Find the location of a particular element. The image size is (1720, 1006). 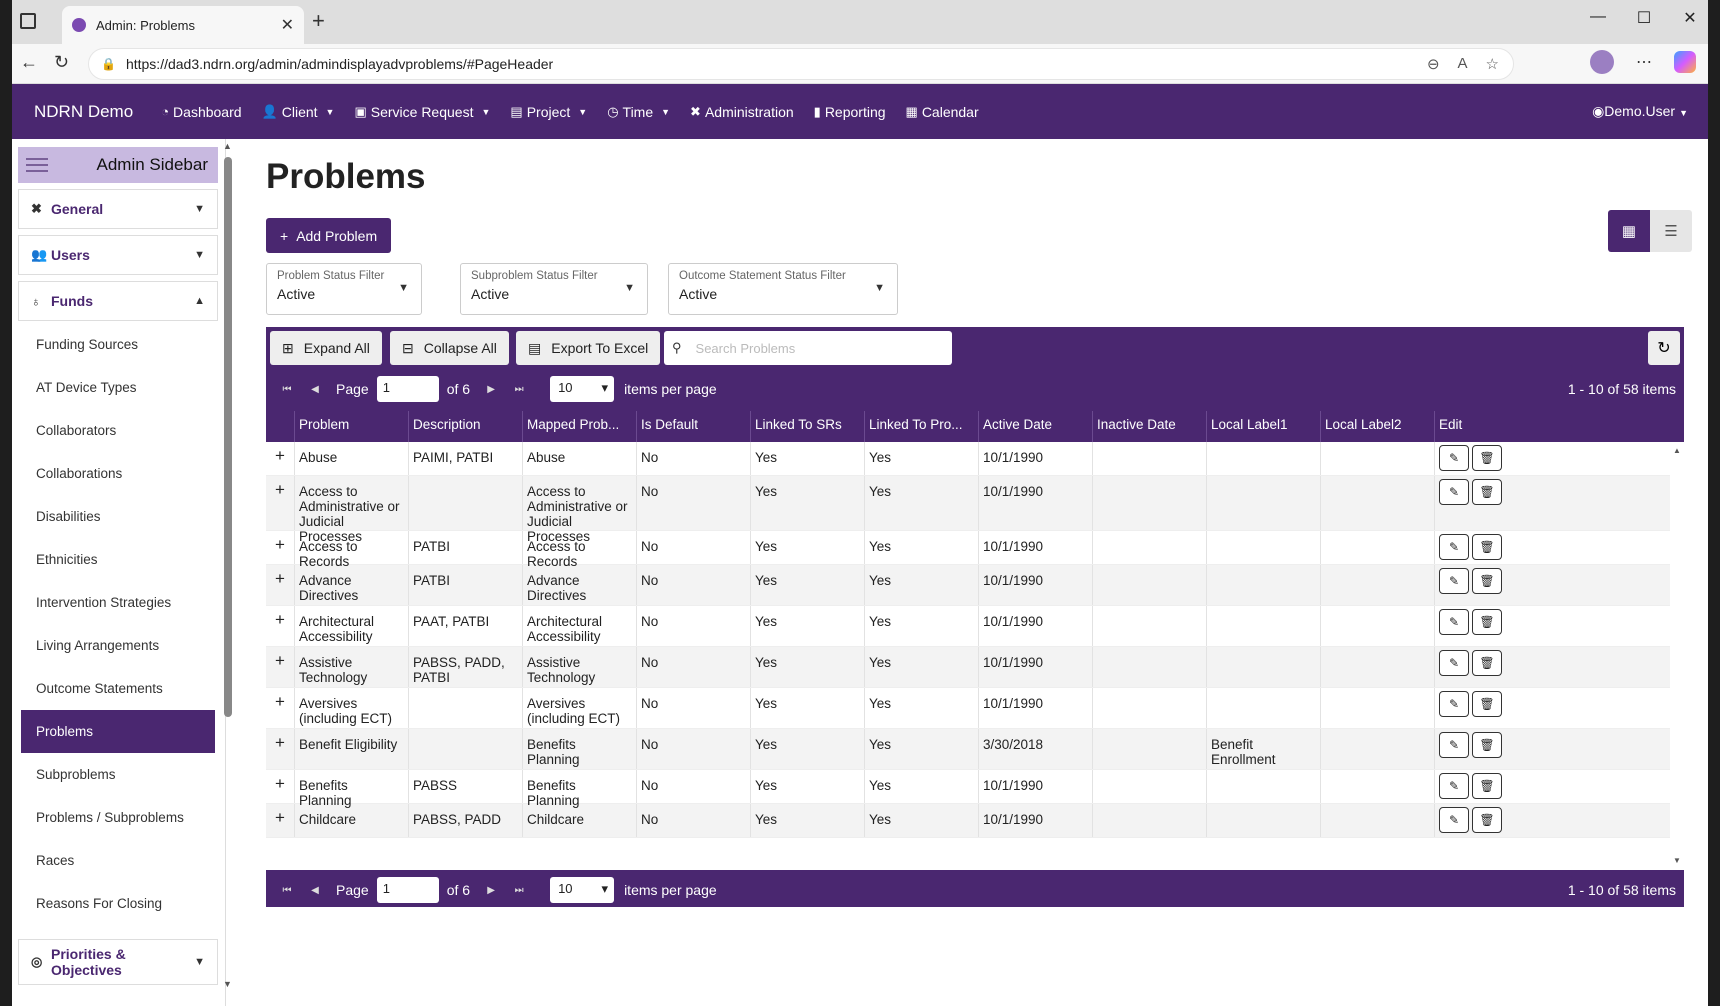

nav-service-request: ▣ Service Request ▼ is located at coordinates (422, 111).